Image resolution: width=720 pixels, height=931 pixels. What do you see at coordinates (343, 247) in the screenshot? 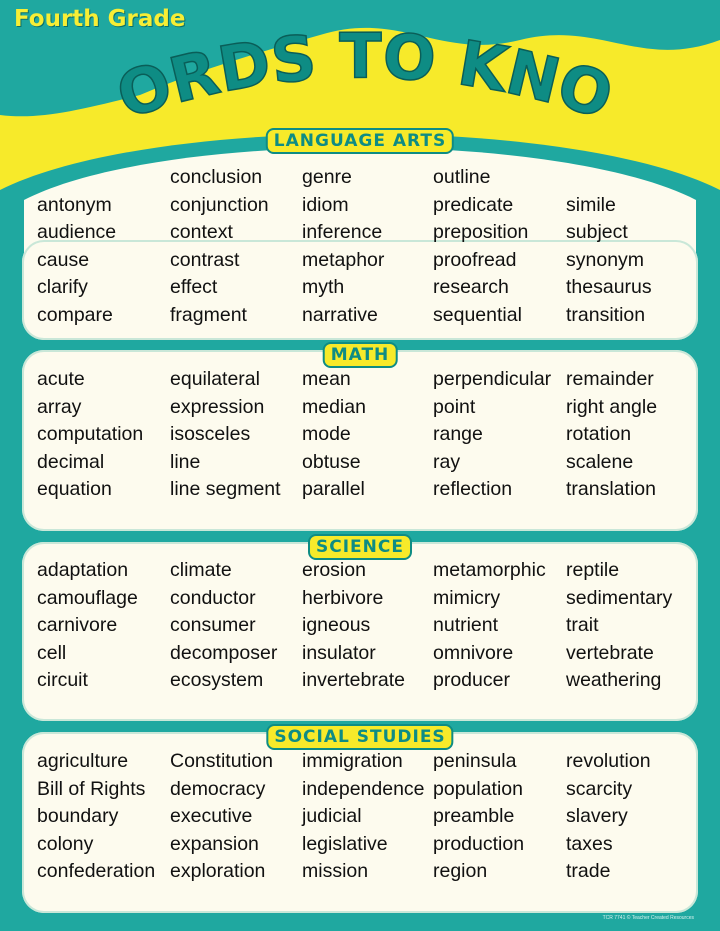
I see `word-column: genre idiom inference metaphor myth narrative` at bounding box center [343, 247].